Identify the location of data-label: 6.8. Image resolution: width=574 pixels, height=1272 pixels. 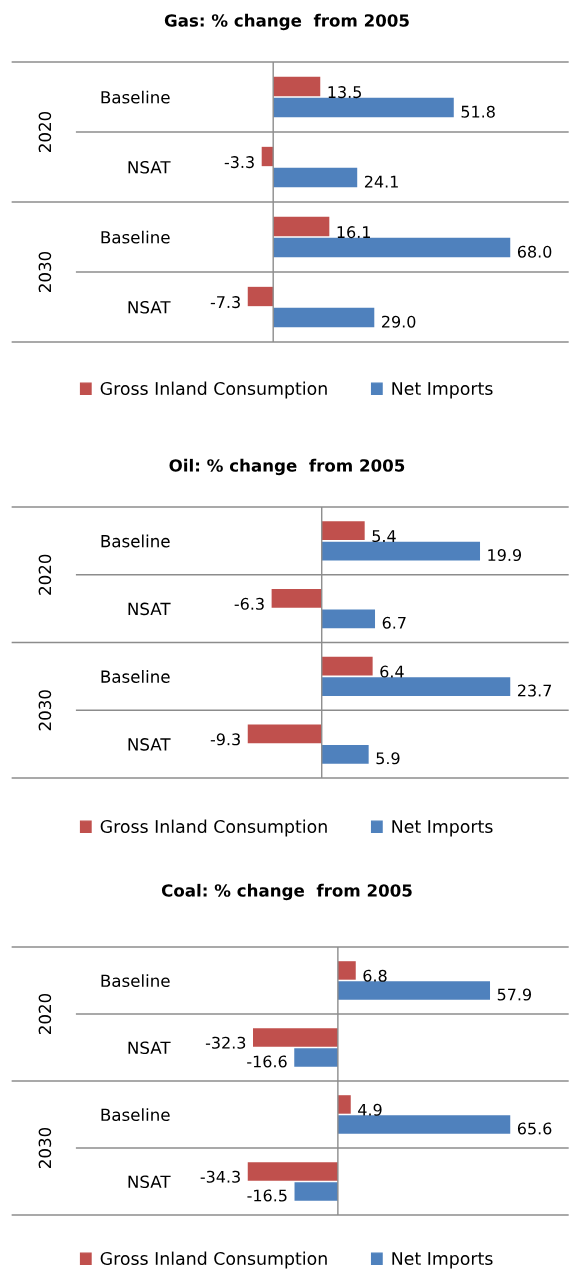
(375, 975).